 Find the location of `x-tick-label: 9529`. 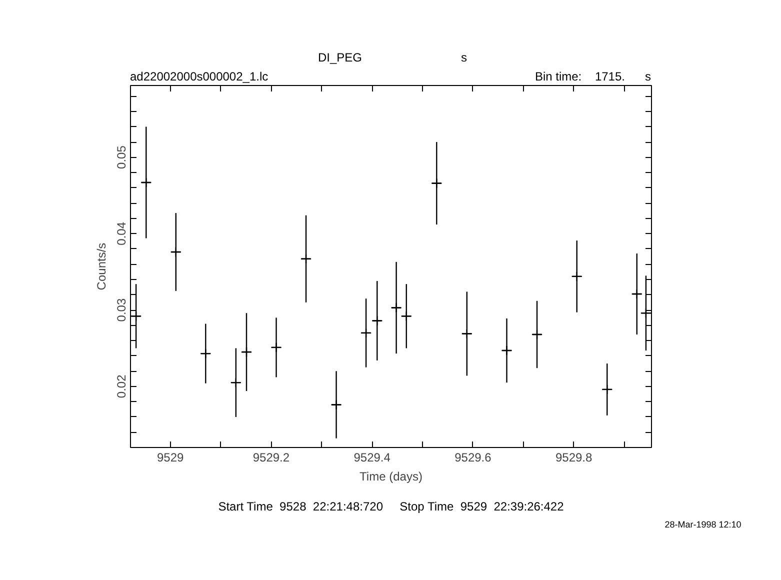

x-tick-label: 9529 is located at coordinates (170, 457).